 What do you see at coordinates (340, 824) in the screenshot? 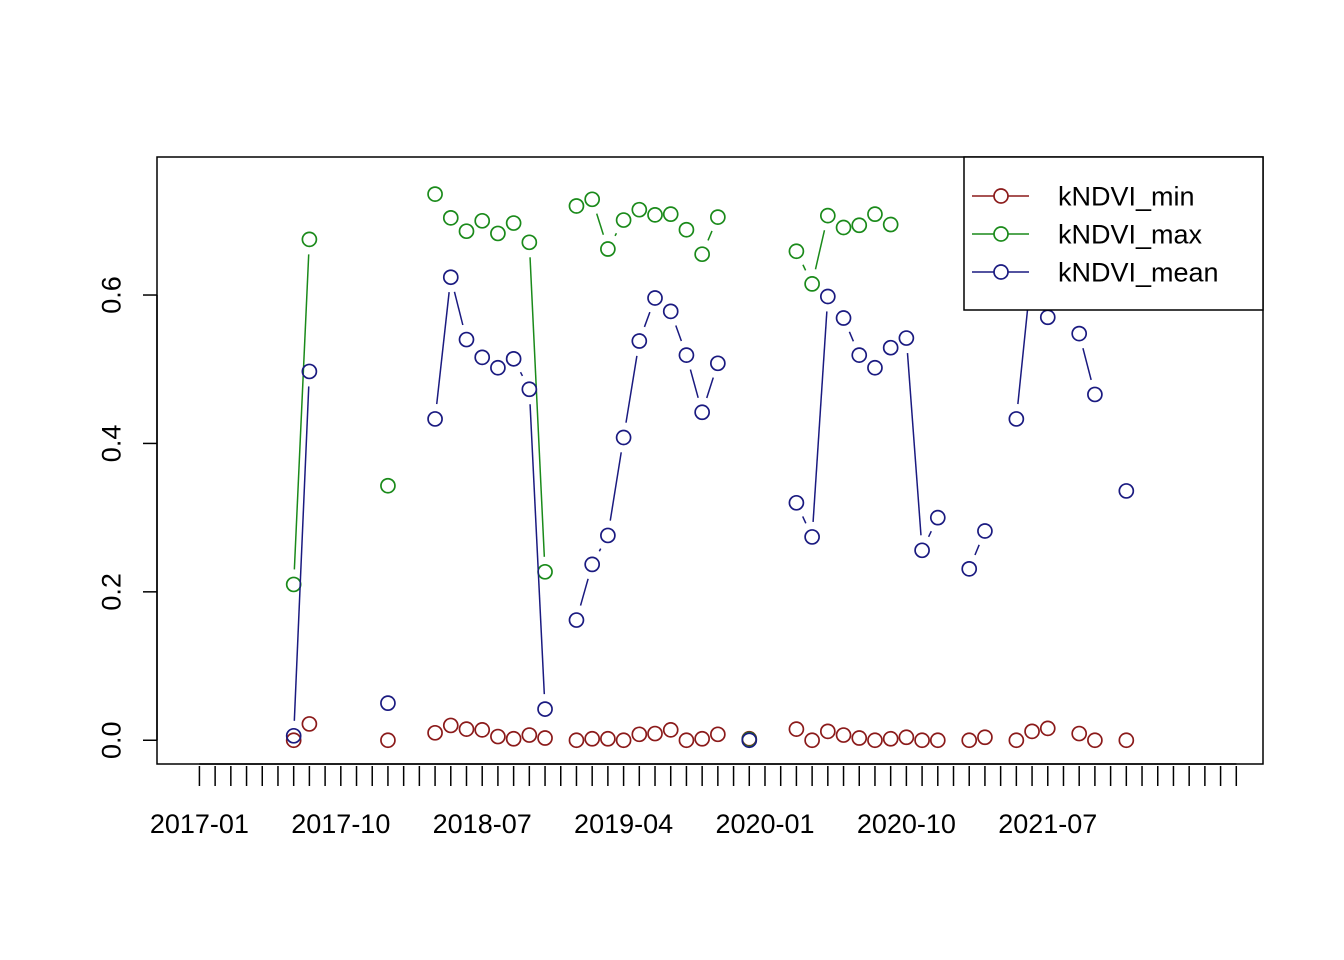
I see `x-tick-label: 2017-10` at bounding box center [340, 824].